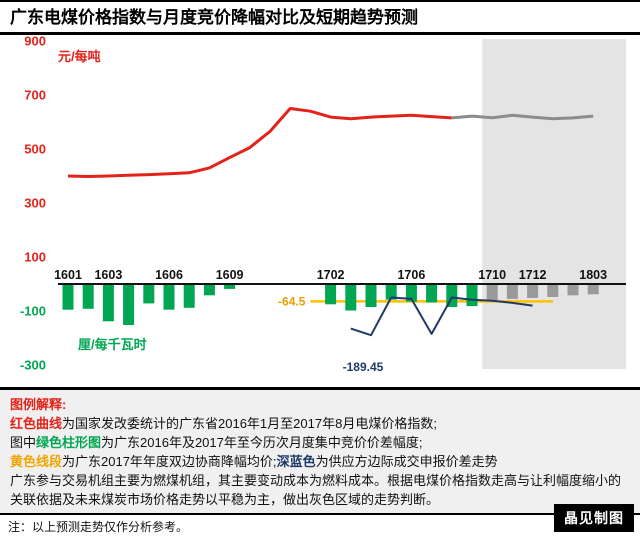 Image resolution: width=640 pixels, height=537 pixels. I want to click on x-tick-label-1601: 1601, so click(68, 275).